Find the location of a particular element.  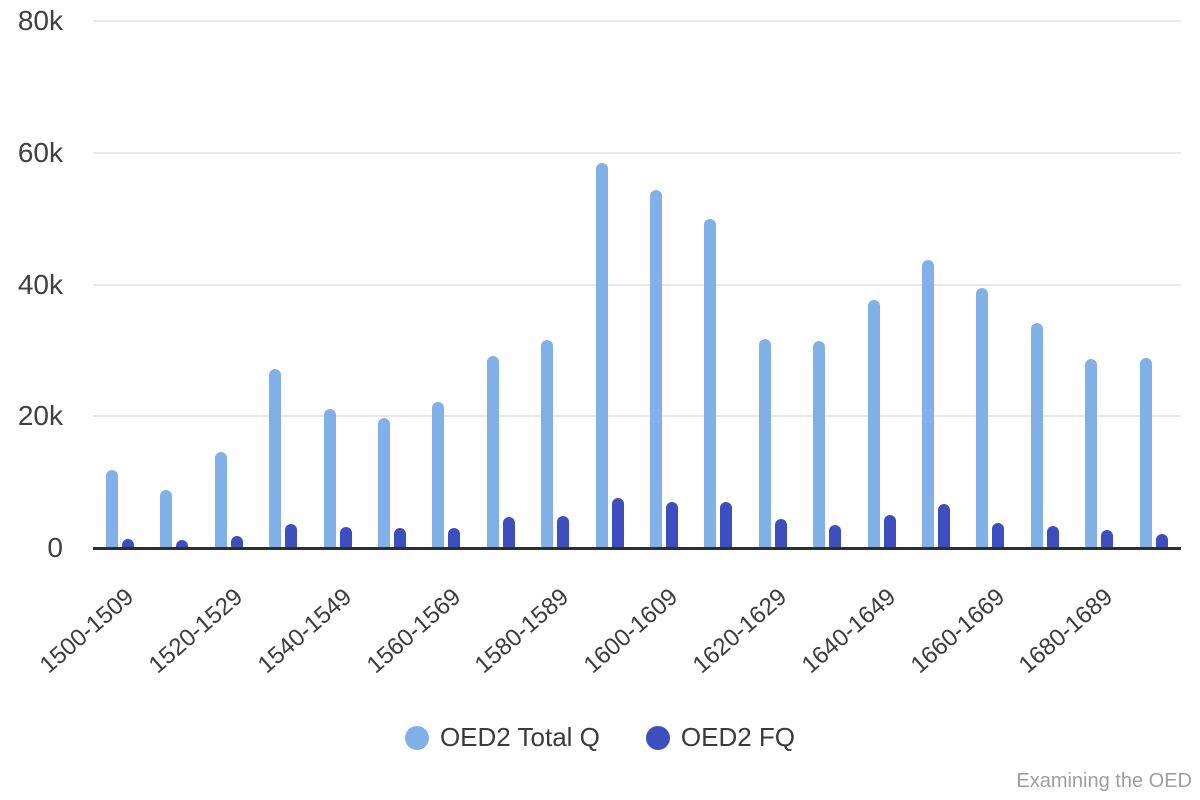

gridline-80k is located at coordinates (637, 21).